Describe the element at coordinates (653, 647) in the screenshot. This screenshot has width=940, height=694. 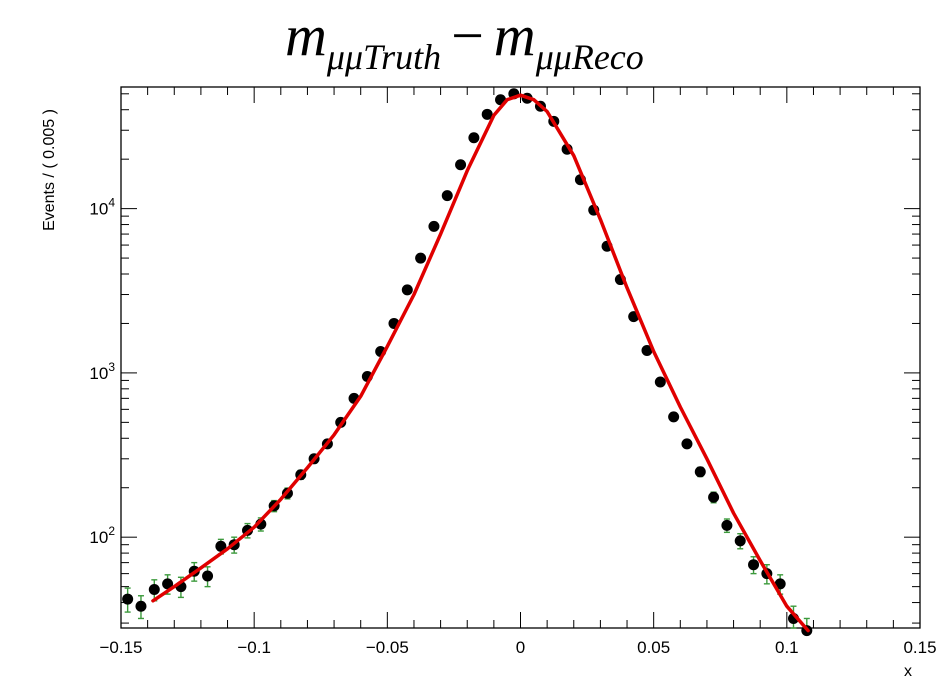
I see `x-tick-label: 0.05` at that location.